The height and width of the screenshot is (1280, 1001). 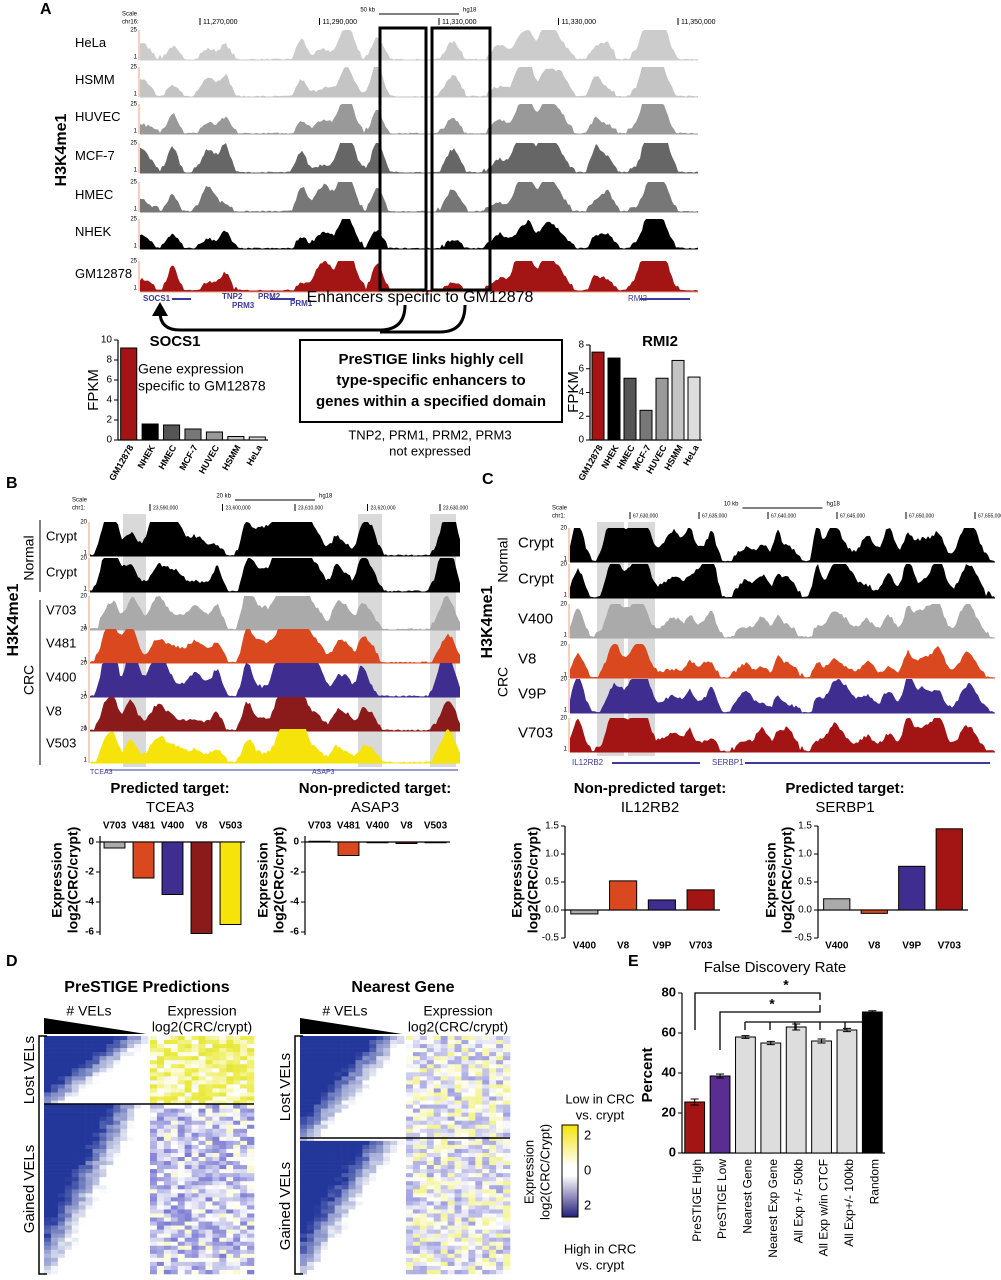 What do you see at coordinates (623, 946) in the screenshot?
I see `category-label: V8` at bounding box center [623, 946].